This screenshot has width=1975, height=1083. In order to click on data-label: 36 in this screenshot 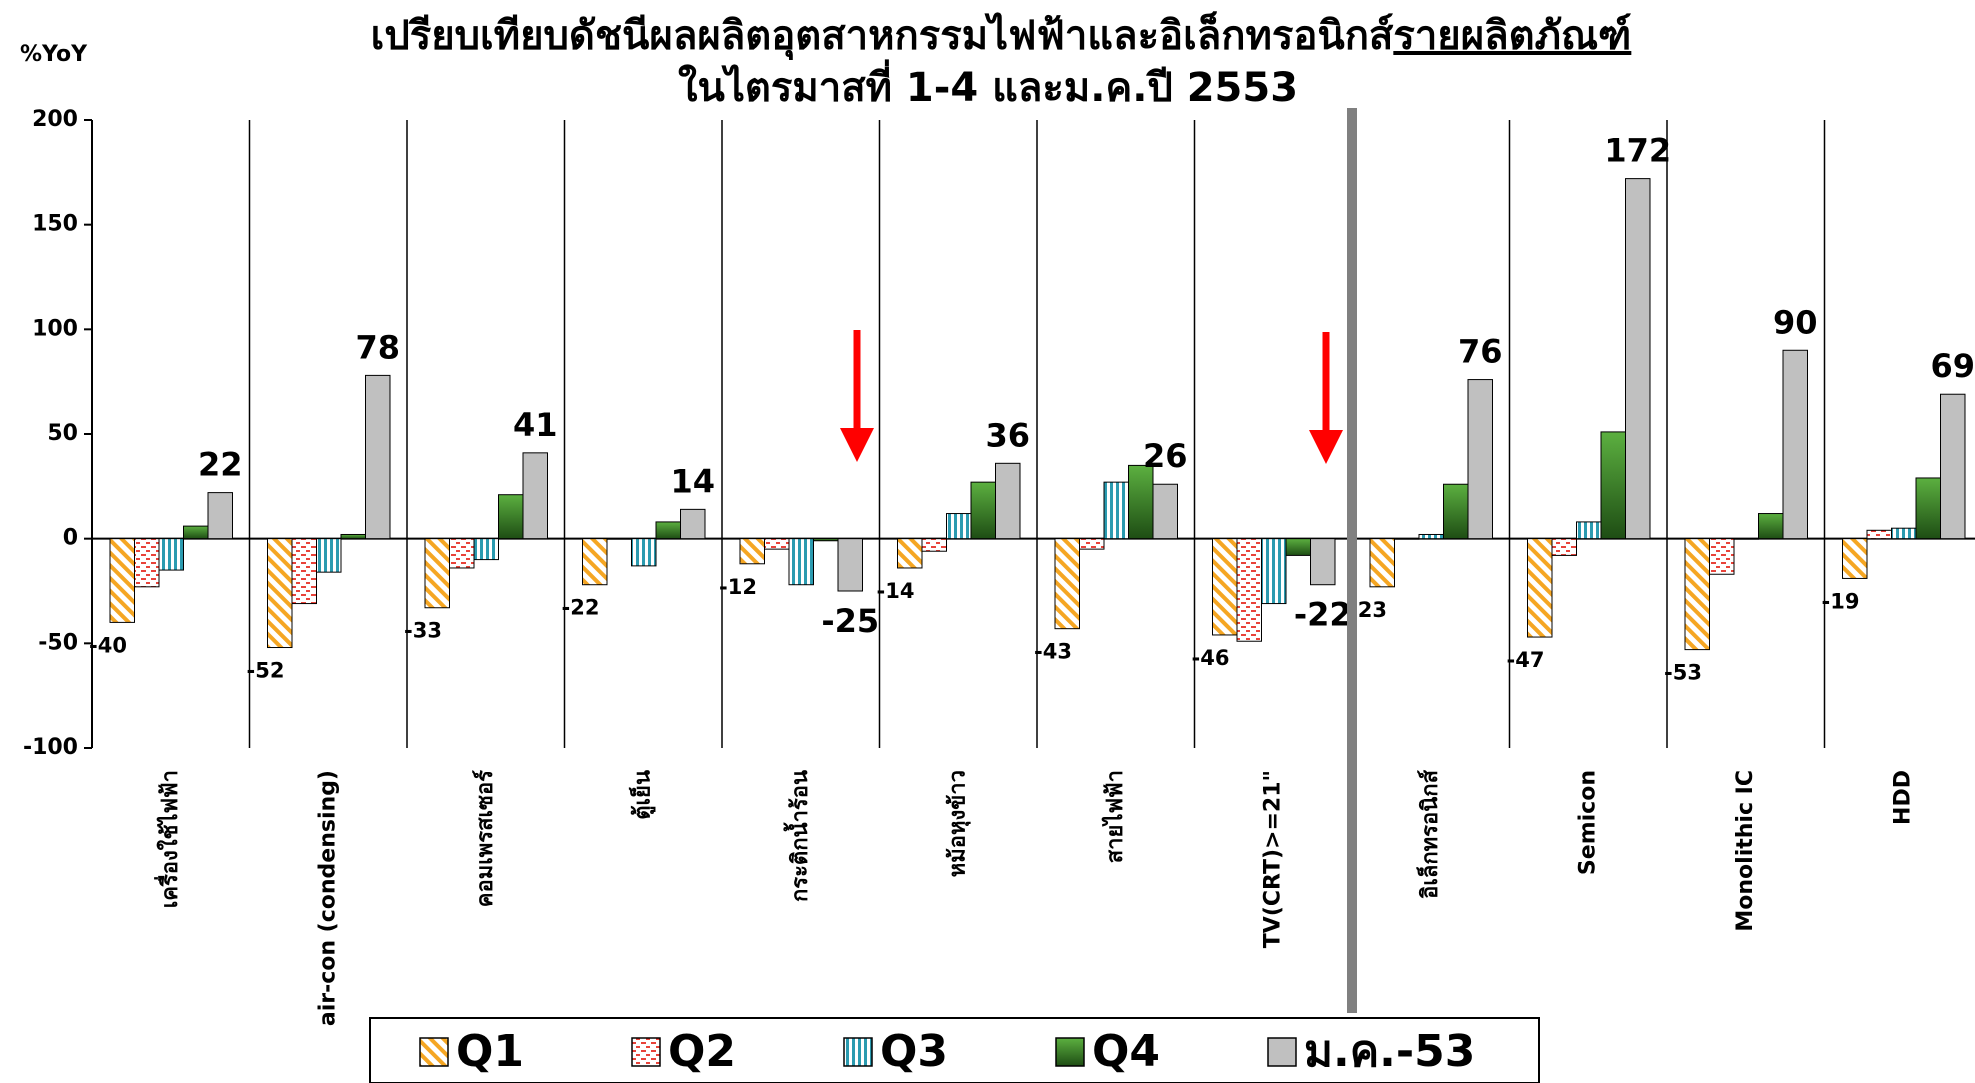, I will do `click(1007, 435)`.